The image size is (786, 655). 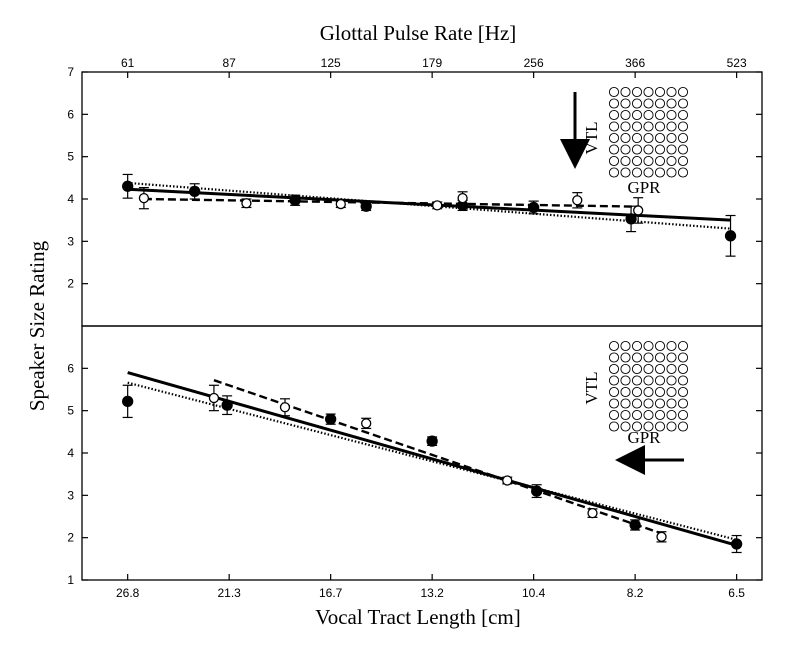 I want to click on y-tick-label: 6, so click(x=70, y=114).